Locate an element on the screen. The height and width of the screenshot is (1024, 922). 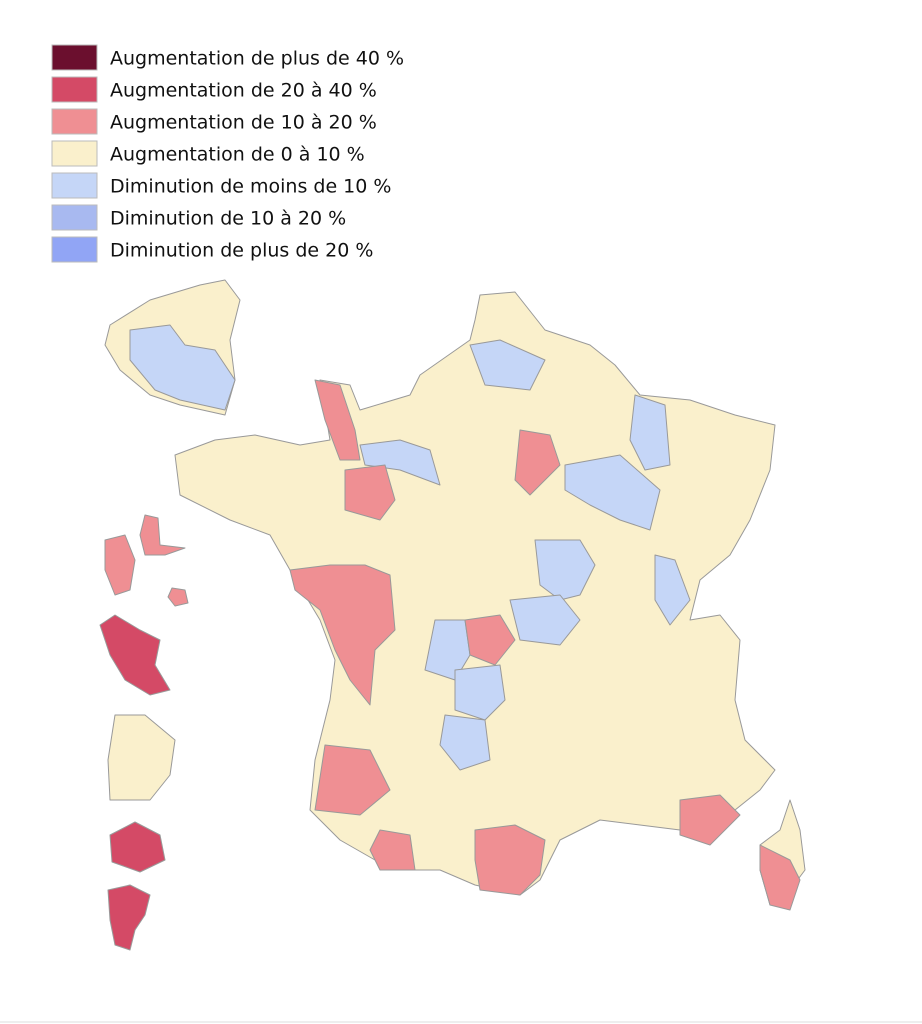
legend-label: Augmentation de 0 à 10 % is located at coordinates (237, 155).